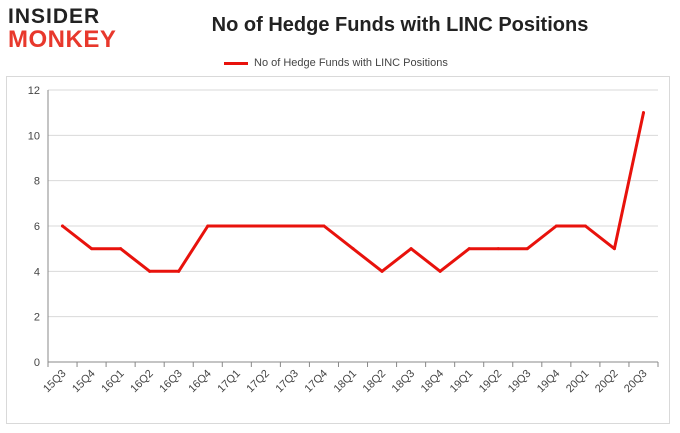 The width and height of the screenshot is (680, 433). What do you see at coordinates (375, 382) in the screenshot?
I see `x-tick-label: 18Q2` at bounding box center [375, 382].